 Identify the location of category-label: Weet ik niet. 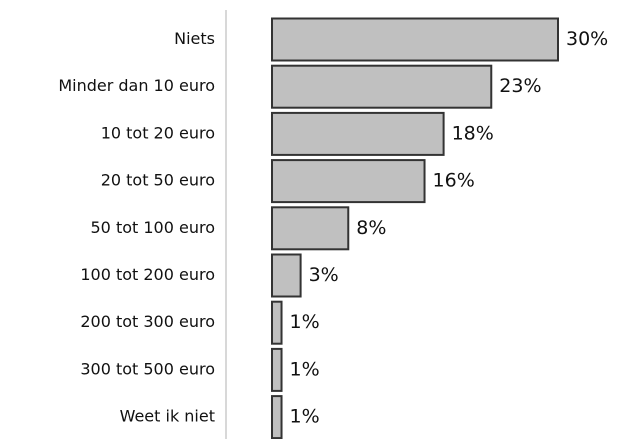
(167, 416).